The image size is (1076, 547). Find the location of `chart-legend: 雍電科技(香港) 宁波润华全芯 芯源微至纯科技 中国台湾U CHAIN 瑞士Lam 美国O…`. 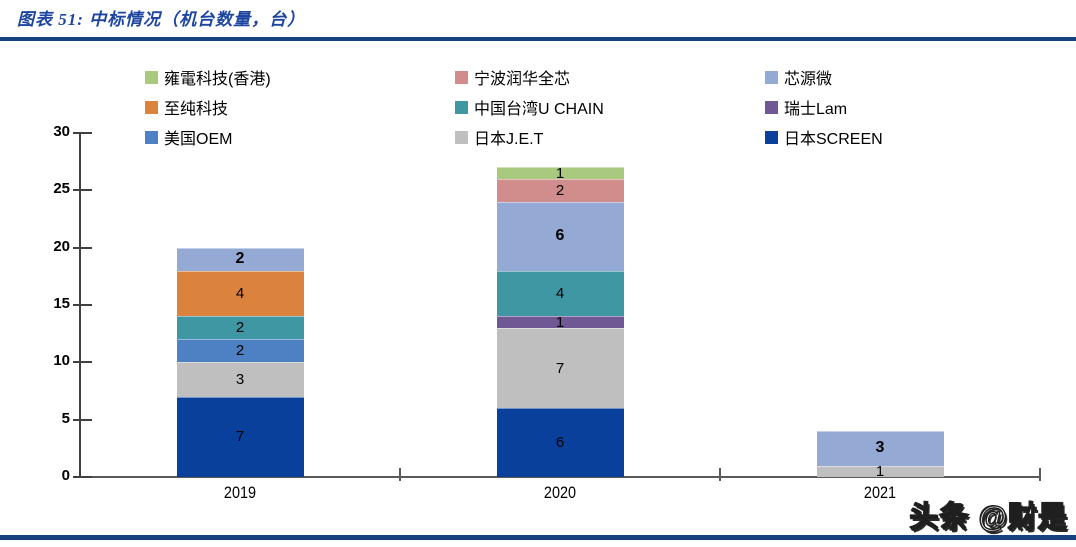

chart-legend: 雍電科技(香港) 宁波润华全芯 芯源微至纯科技 中国台湾U CHAIN 瑞士Lam 美国O… is located at coordinates (514, 107).